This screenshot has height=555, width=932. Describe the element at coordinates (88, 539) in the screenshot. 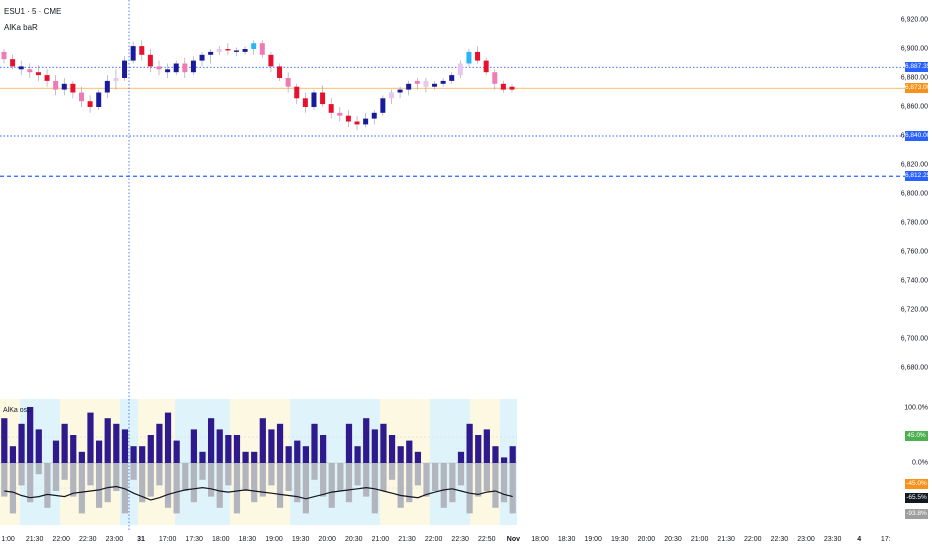

I see `time-tick-label: 22:30` at that location.